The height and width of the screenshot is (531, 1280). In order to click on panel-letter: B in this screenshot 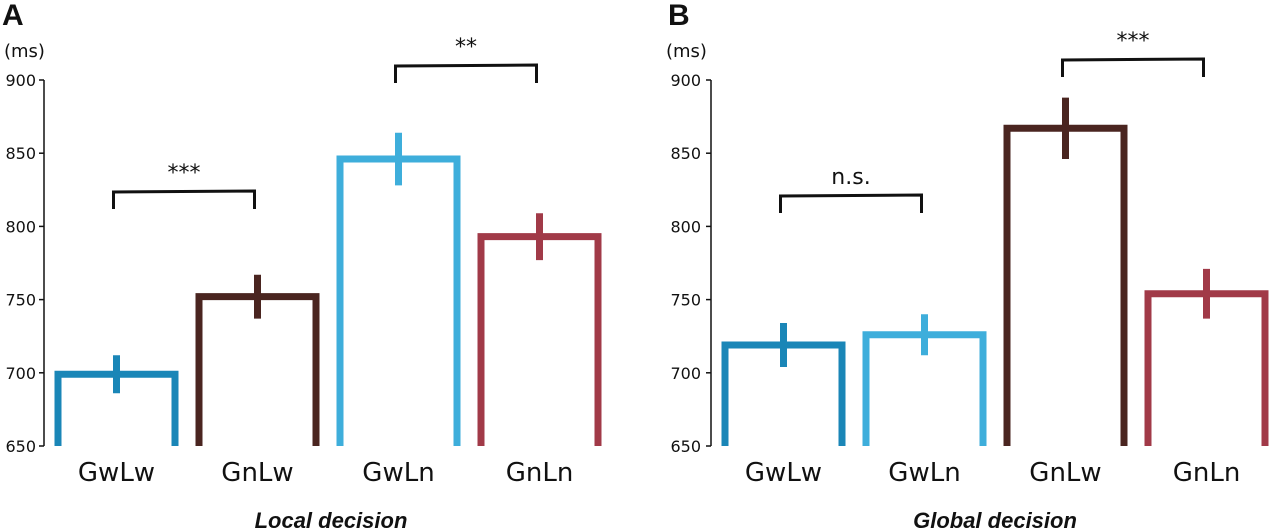, I will do `click(679, 16)`.